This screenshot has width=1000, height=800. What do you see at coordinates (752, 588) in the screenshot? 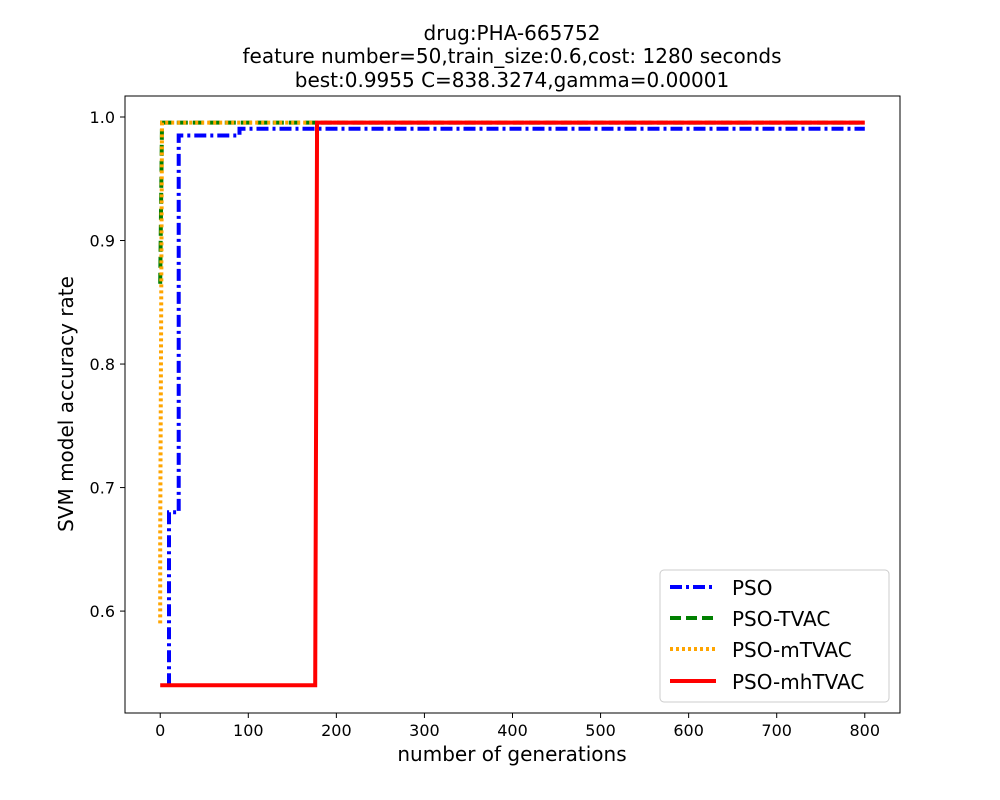
I see `legend-label-pso: PSO` at bounding box center [752, 588].